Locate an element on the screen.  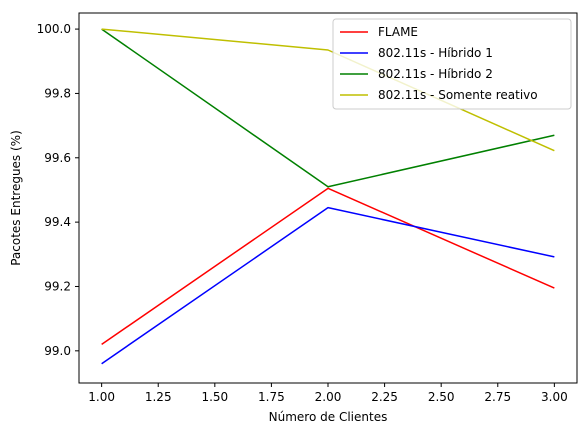
x-tick-label: 1.25 is located at coordinates (158, 397).